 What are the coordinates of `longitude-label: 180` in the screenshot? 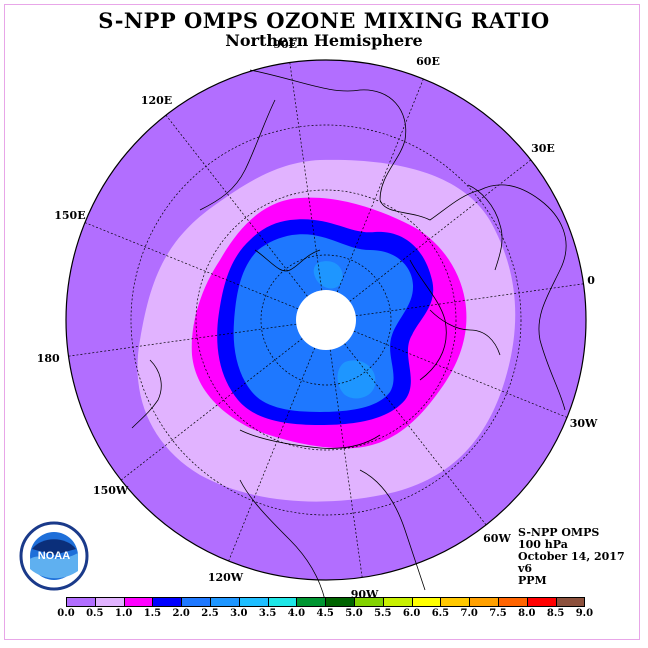 It's located at (48, 358).